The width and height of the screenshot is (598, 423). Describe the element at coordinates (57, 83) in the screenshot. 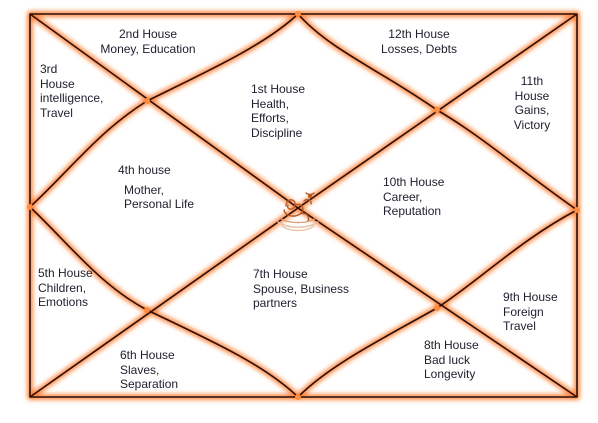

I see `house-3-line-1: House` at that location.